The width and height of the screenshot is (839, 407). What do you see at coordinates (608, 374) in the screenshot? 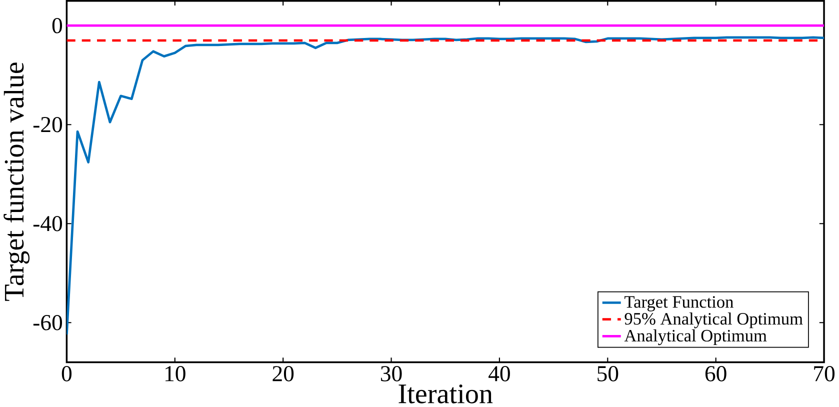
I see `x-tick-label: 50` at bounding box center [608, 374].